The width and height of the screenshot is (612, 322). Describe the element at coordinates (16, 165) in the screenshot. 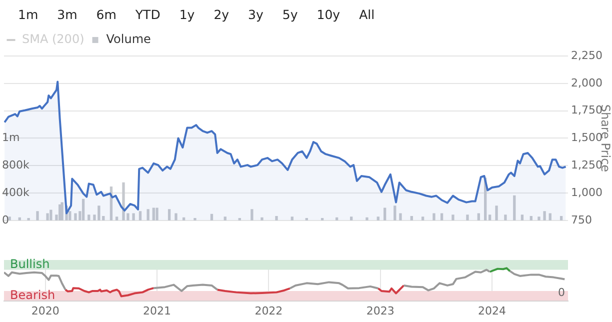

I see `y2-tick-label: 800k` at that location.